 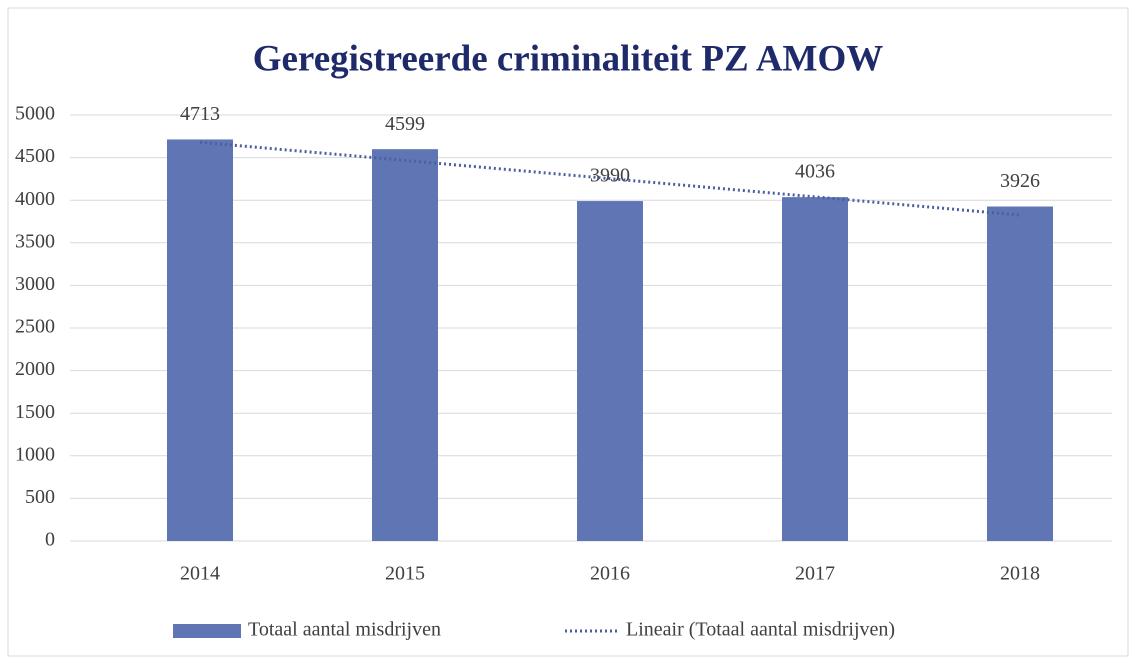 What do you see at coordinates (815, 574) in the screenshot?
I see `x-tick-label: 2017` at bounding box center [815, 574].